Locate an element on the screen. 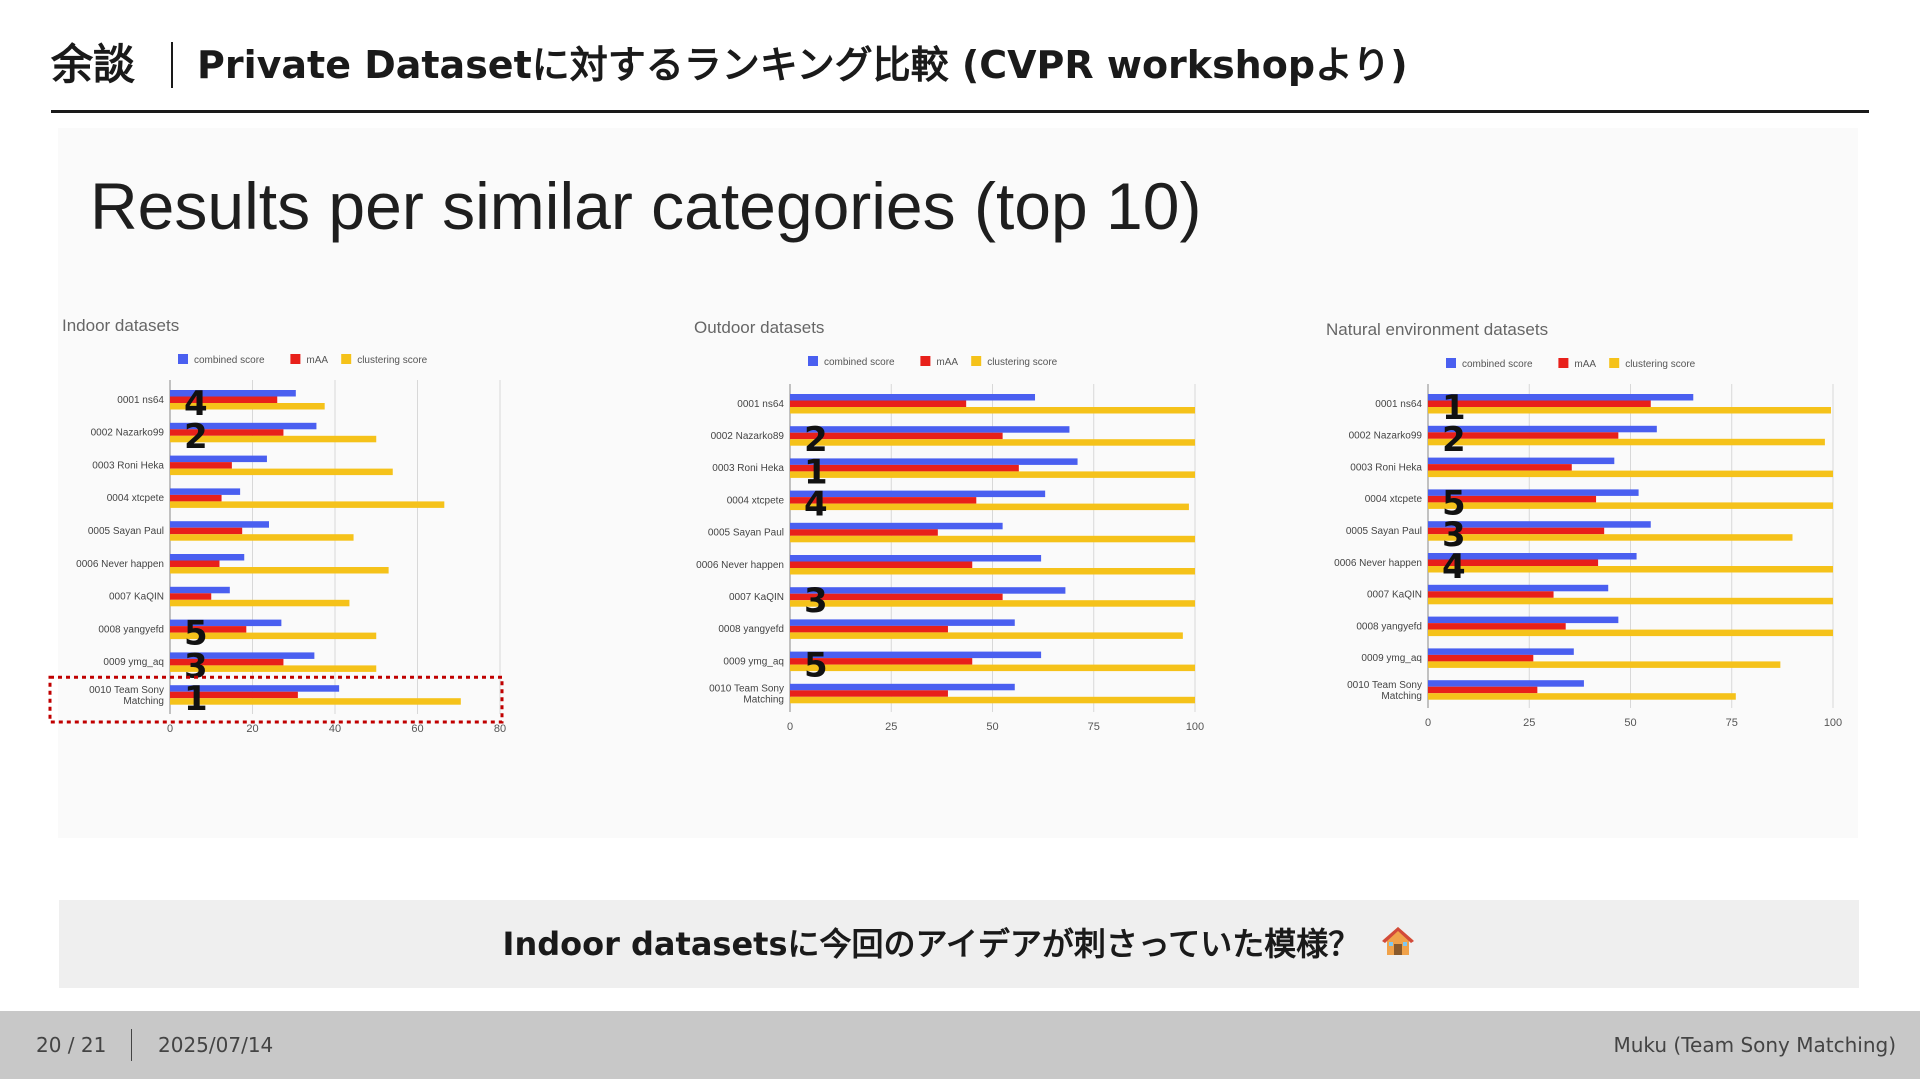 The width and height of the screenshot is (1920, 1079). legend-label: clustering score is located at coordinates (1022, 362).